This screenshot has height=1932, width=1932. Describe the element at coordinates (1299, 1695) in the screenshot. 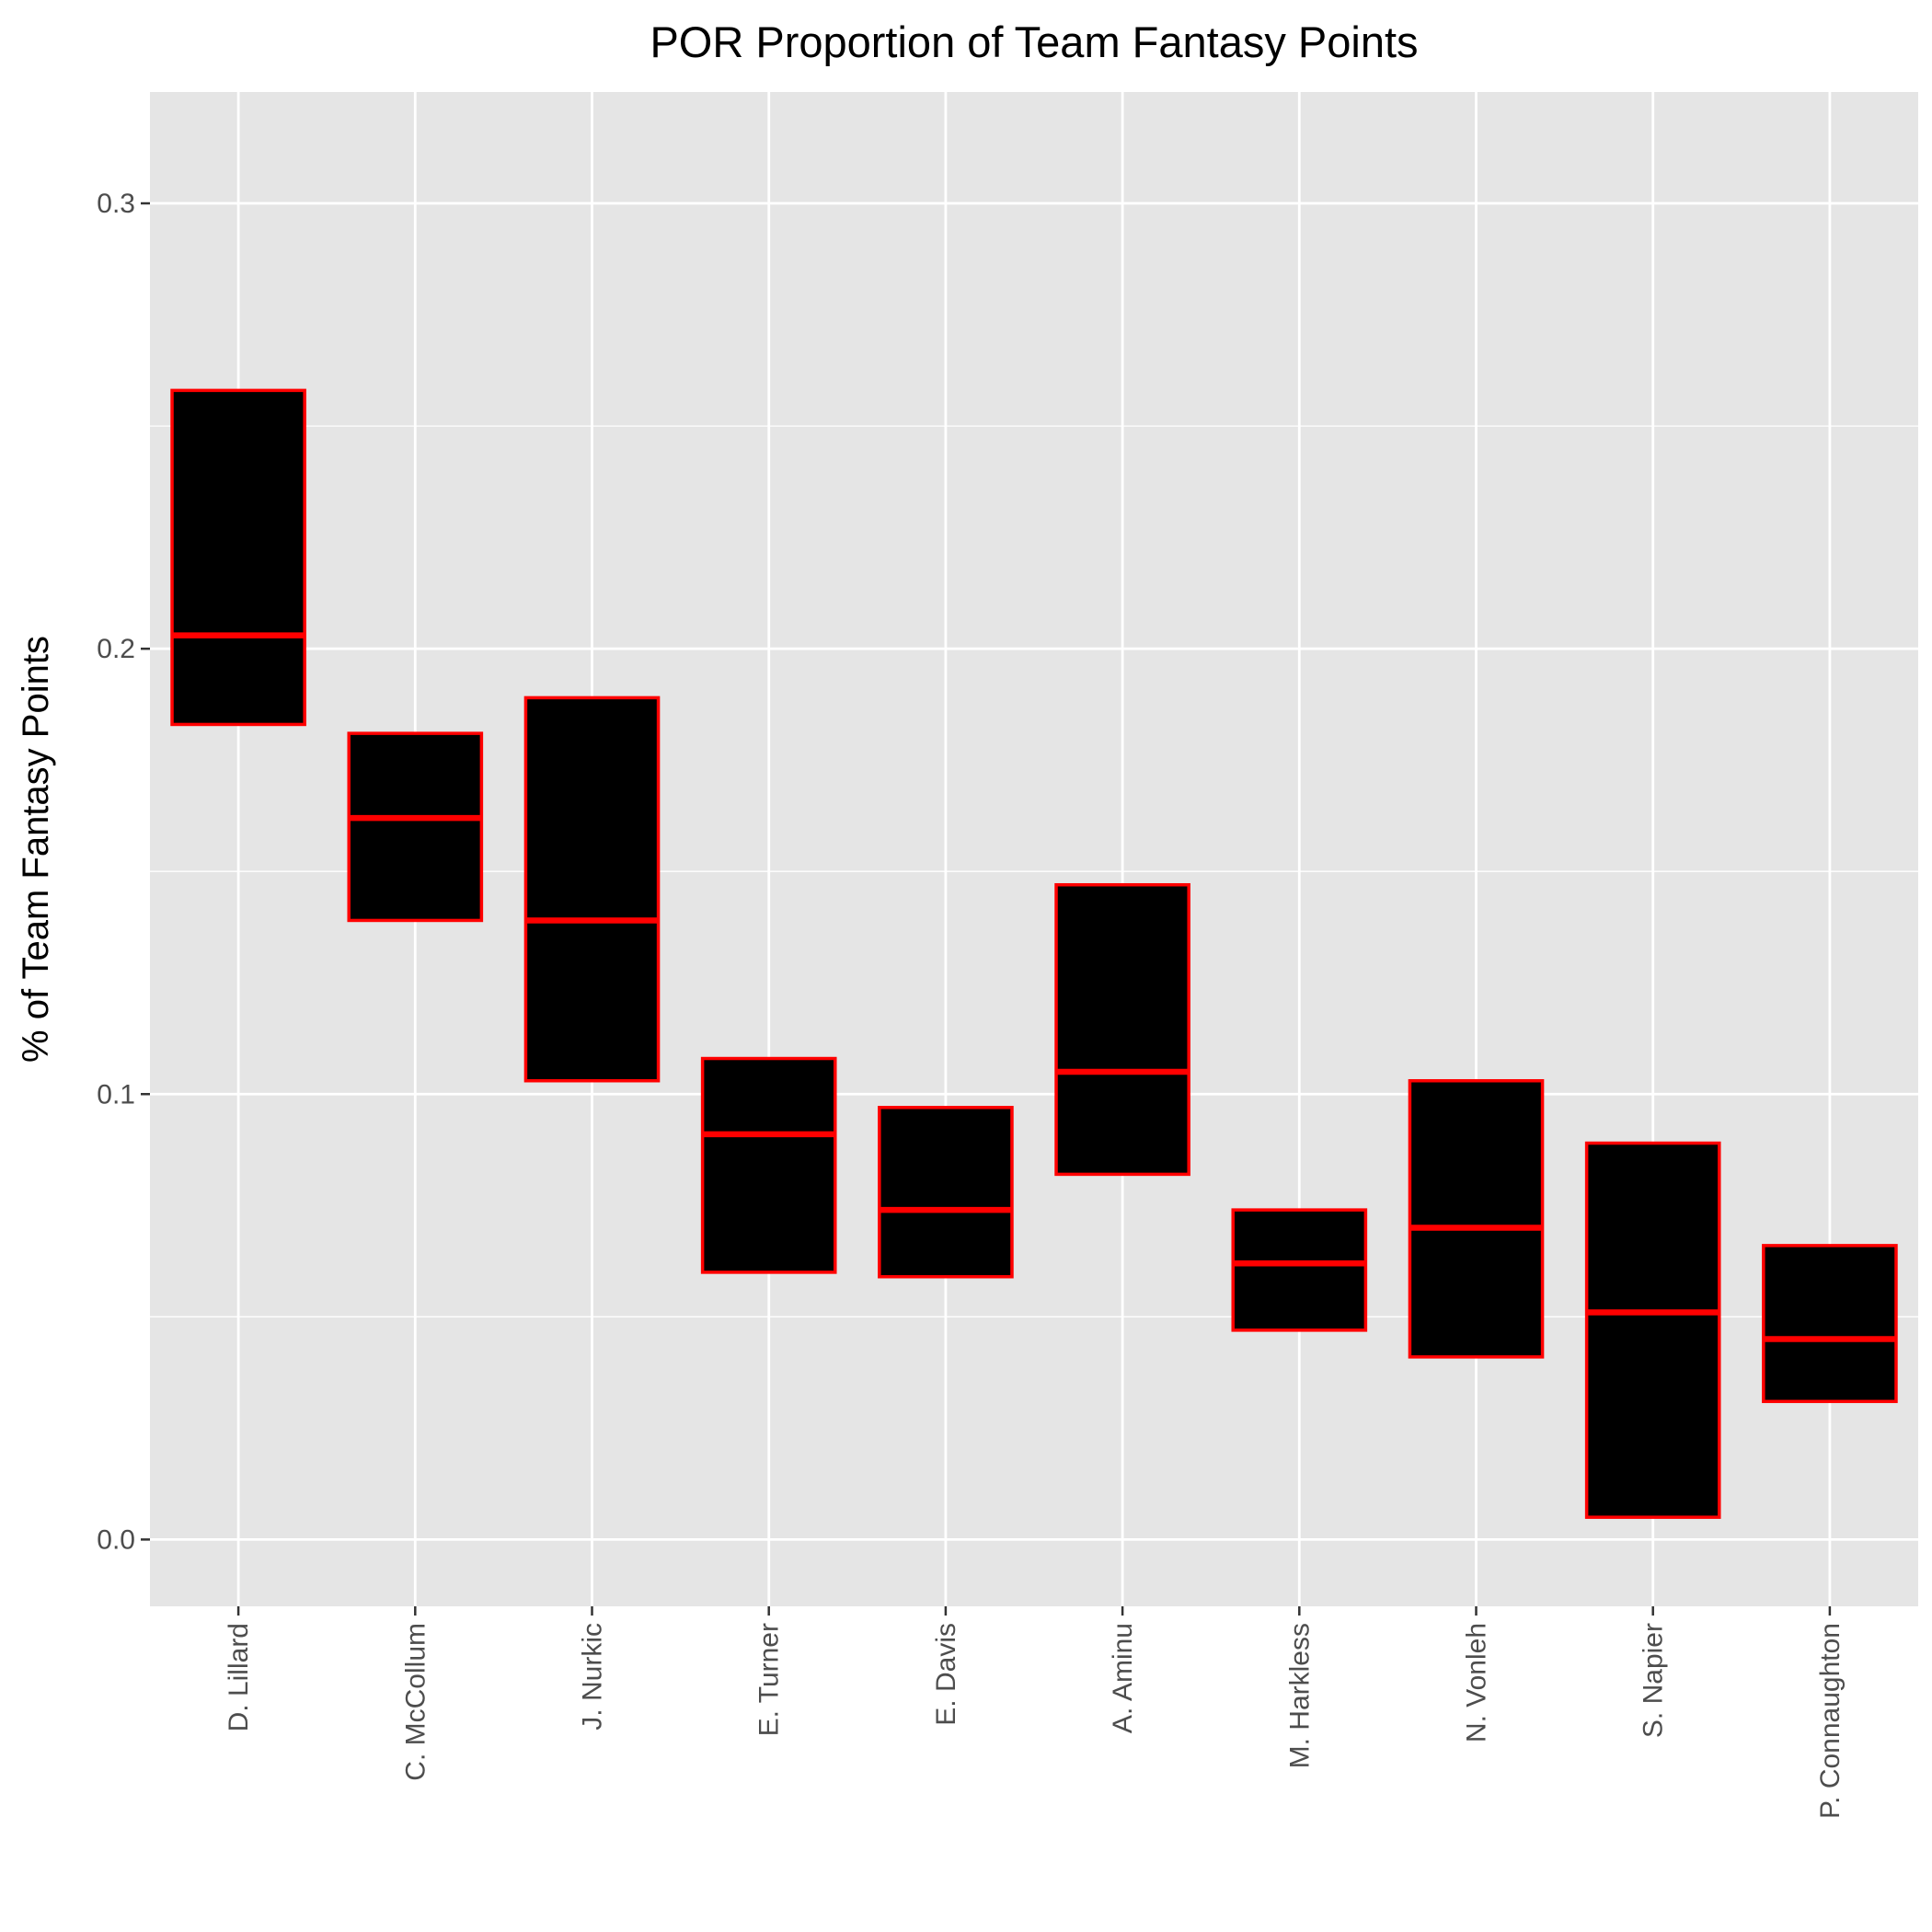

I see `x-tick-label: M. Harkless` at that location.